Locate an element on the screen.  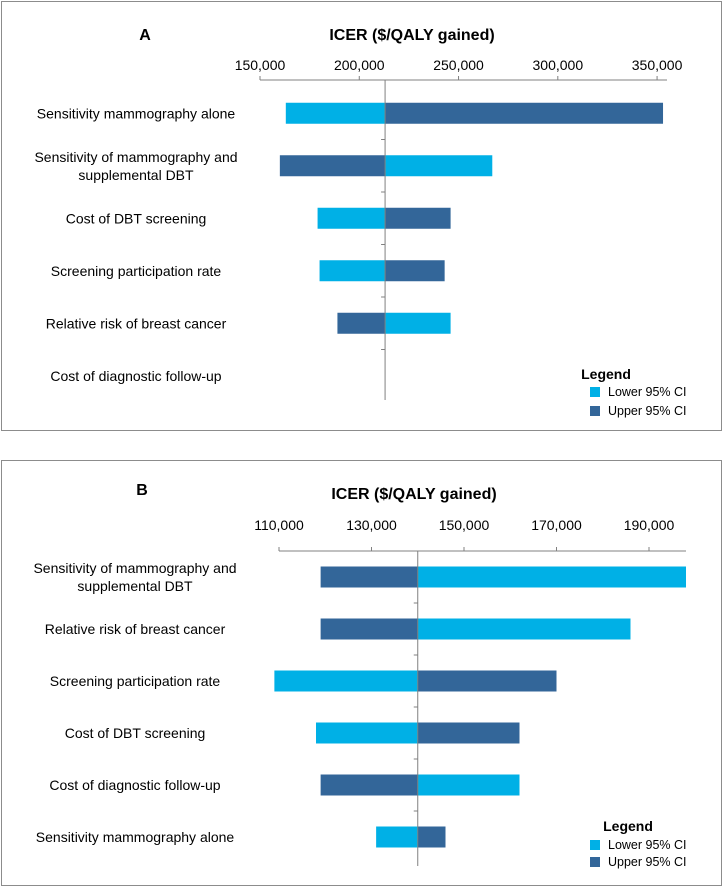
panel-label-b: B is located at coordinates (142, 490).